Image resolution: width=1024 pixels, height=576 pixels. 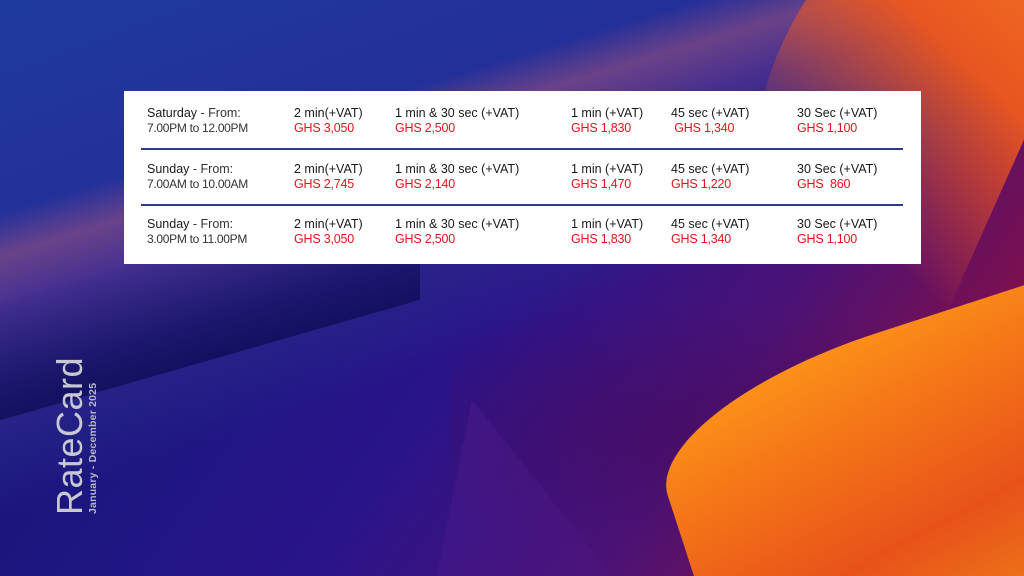 I want to click on price-value: GHS 2,745, so click(x=324, y=184).